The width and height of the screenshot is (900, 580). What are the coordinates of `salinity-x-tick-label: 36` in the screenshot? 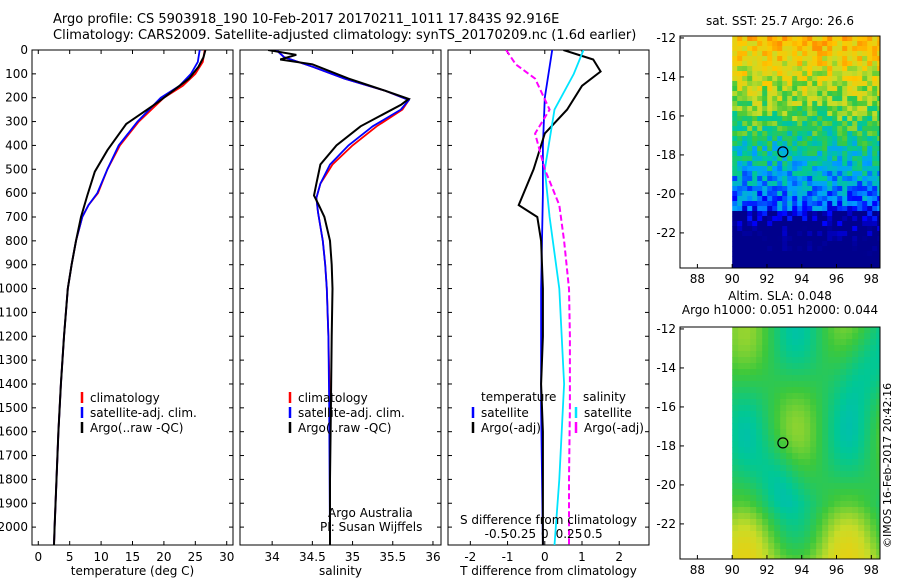 It's located at (432, 557).